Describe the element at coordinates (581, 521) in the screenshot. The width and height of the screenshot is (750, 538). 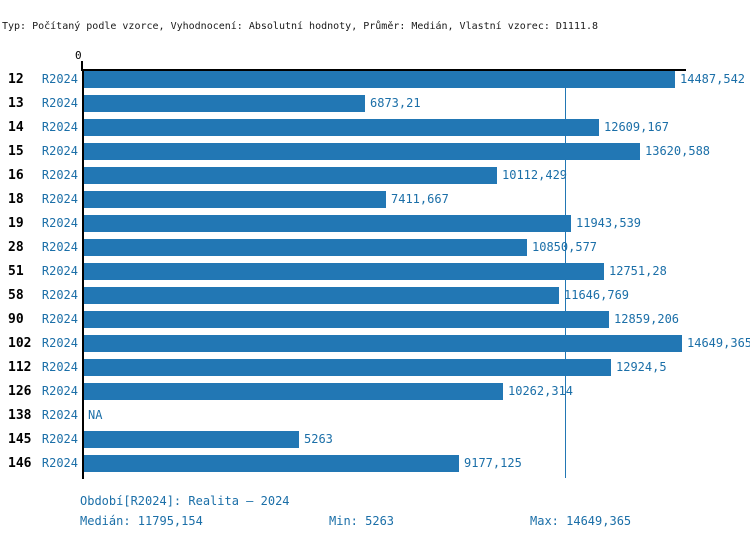
I see `footer-max-label: Max: 14649,365` at that location.